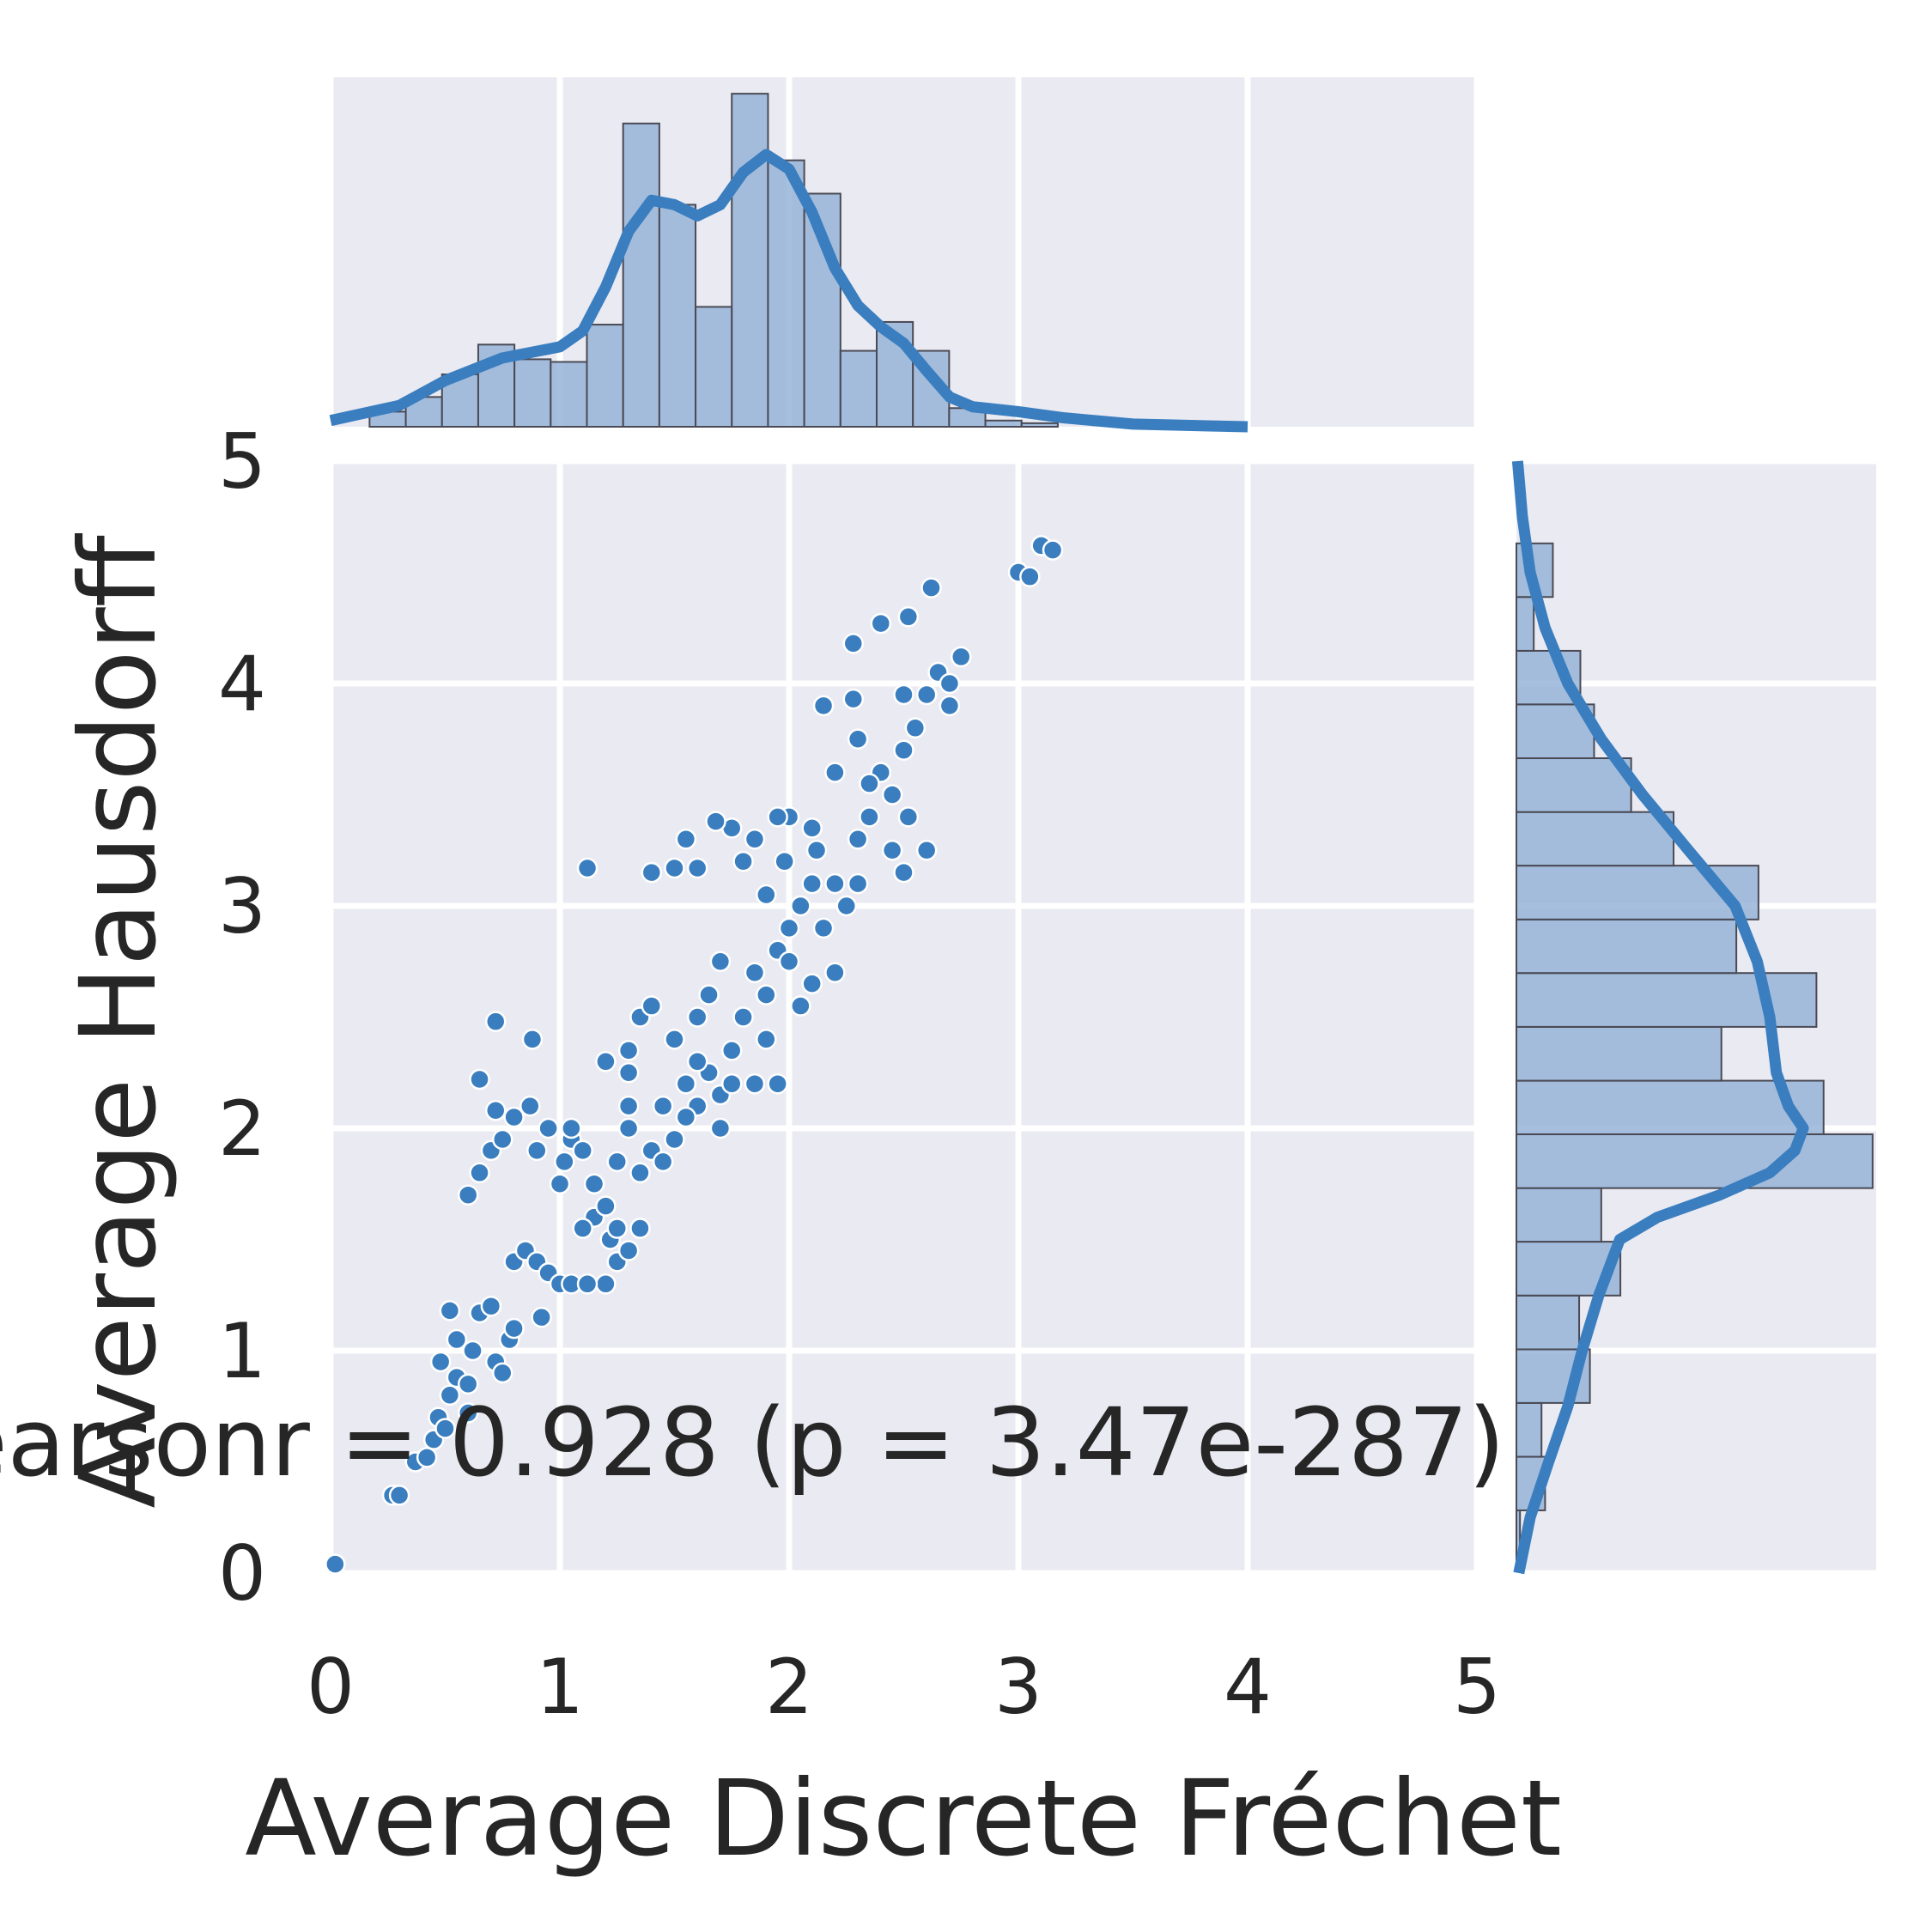  What do you see at coordinates (1477, 1687) in the screenshot?
I see `x-tick-label: 5` at bounding box center [1477, 1687].